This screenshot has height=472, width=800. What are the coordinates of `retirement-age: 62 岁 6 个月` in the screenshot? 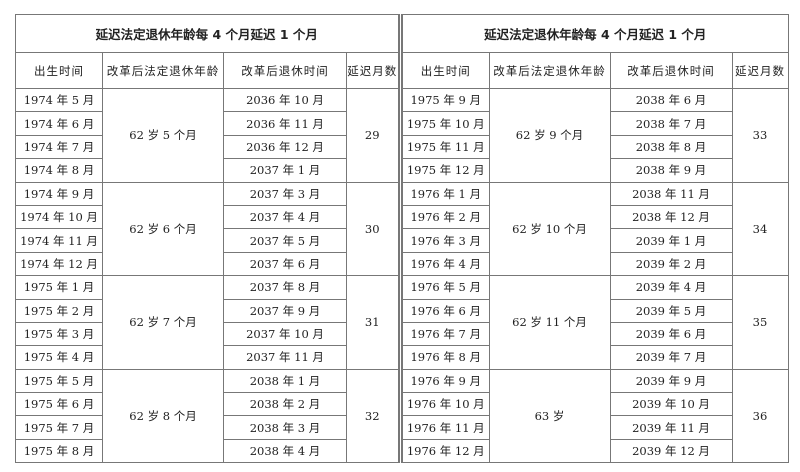 It's located at (163, 229).